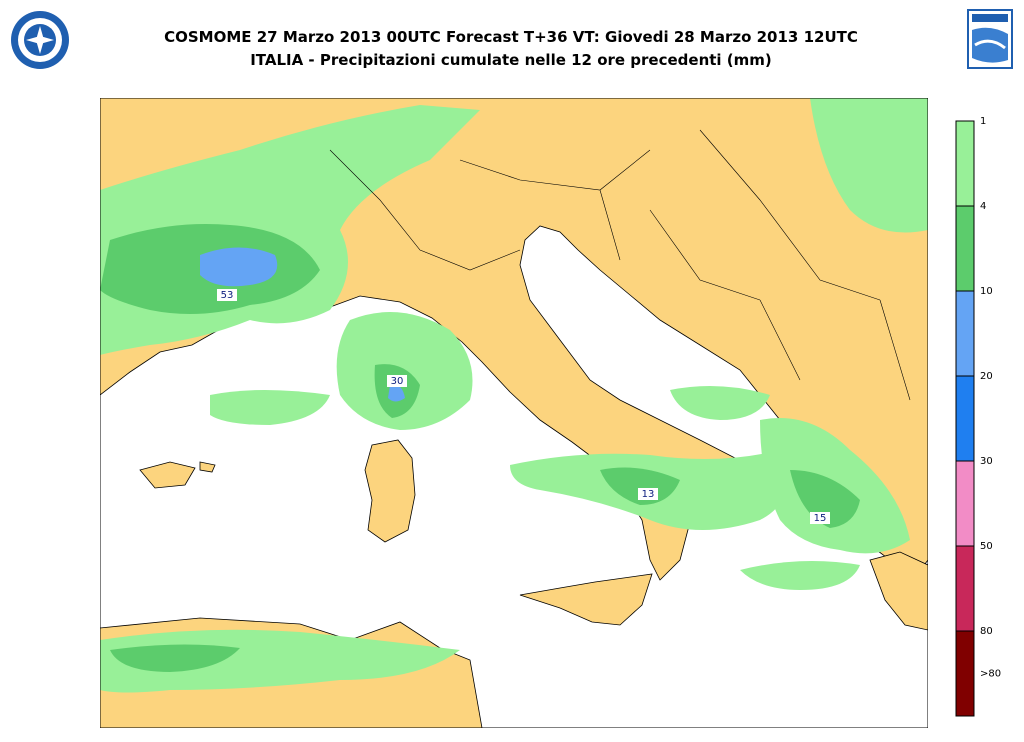  What do you see at coordinates (986, 631) in the screenshot?
I see `colorbar-label: 80` at bounding box center [986, 631].